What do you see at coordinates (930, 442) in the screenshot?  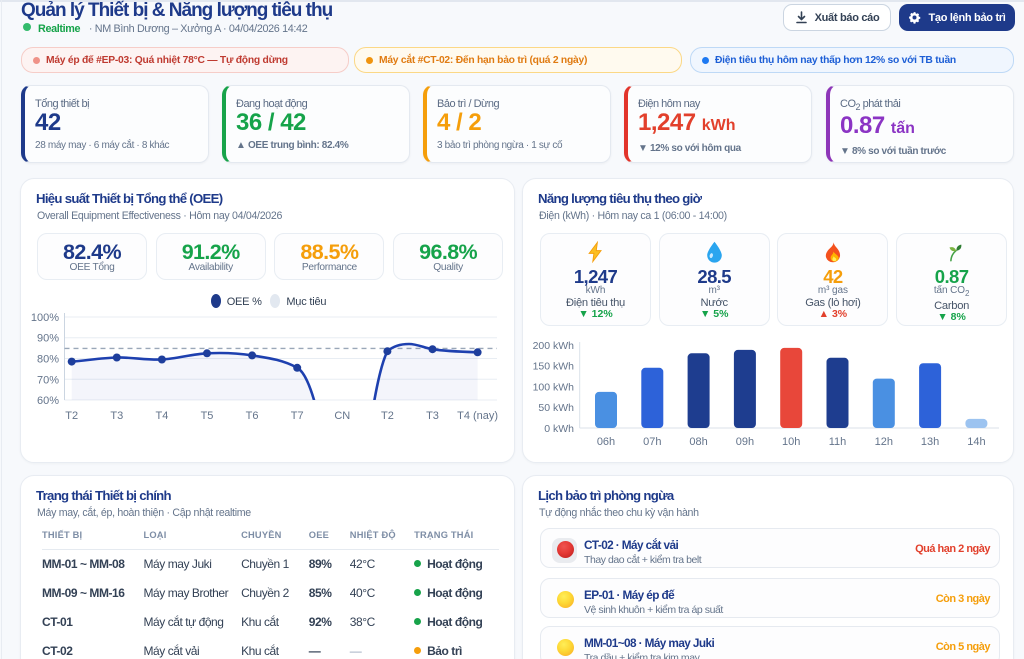 I see `svg-text: 13h` at bounding box center [930, 442].